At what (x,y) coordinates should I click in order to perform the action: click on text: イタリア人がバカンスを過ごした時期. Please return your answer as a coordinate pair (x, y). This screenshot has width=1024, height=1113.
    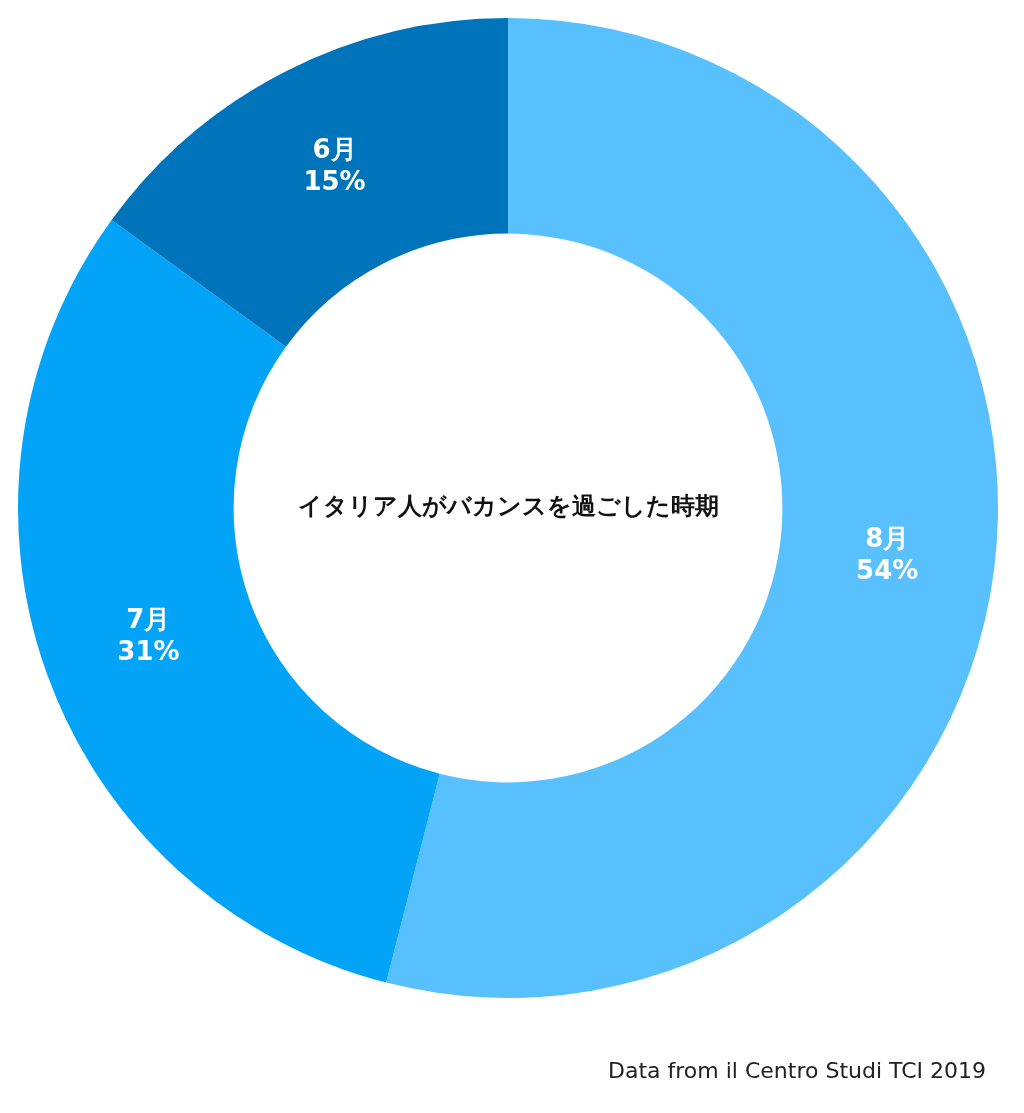
    Looking at the image, I should click on (508, 506).